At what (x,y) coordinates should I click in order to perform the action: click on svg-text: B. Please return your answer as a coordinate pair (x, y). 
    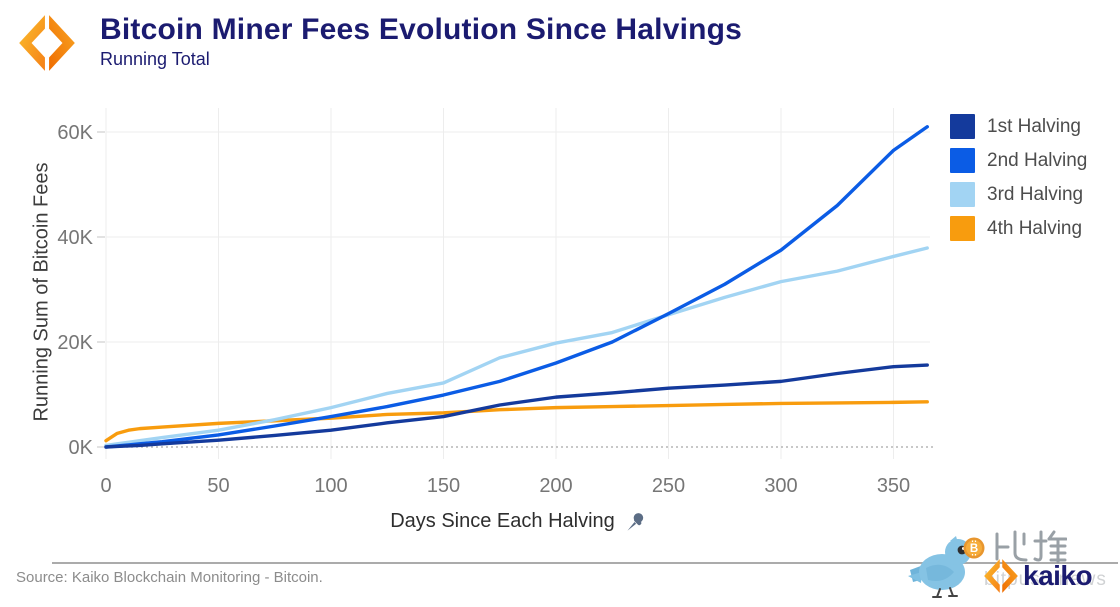
    Looking at the image, I should click on (974, 549).